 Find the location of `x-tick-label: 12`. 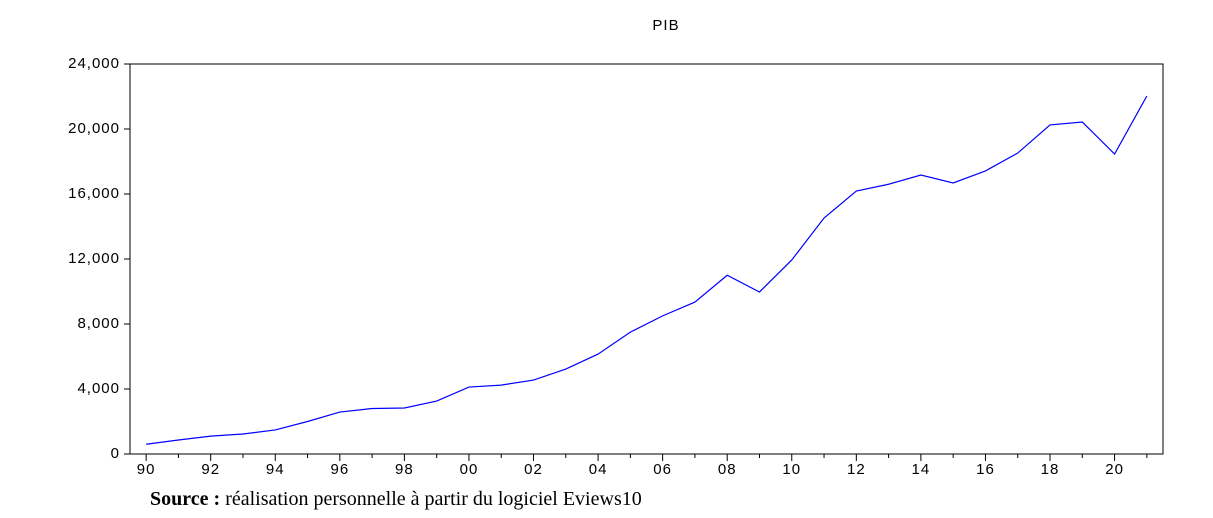

x-tick-label: 12 is located at coordinates (856, 469).